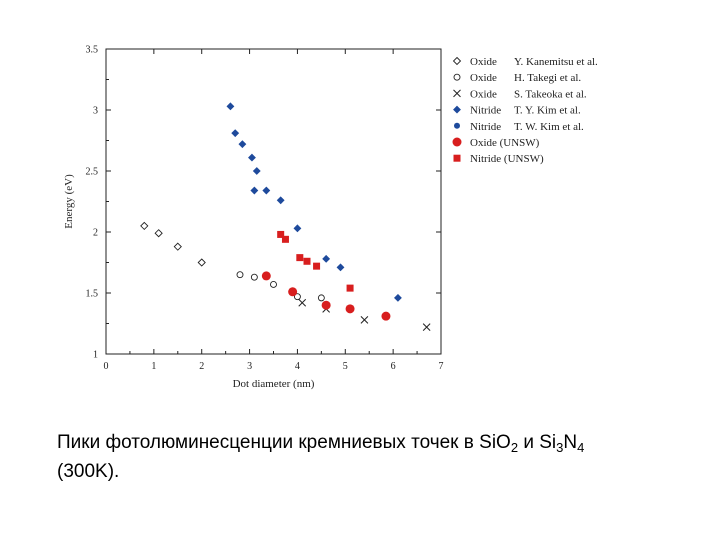 The width and height of the screenshot is (720, 540). Describe the element at coordinates (570, 442) in the screenshot. I see `caption-text-e: N` at that location.